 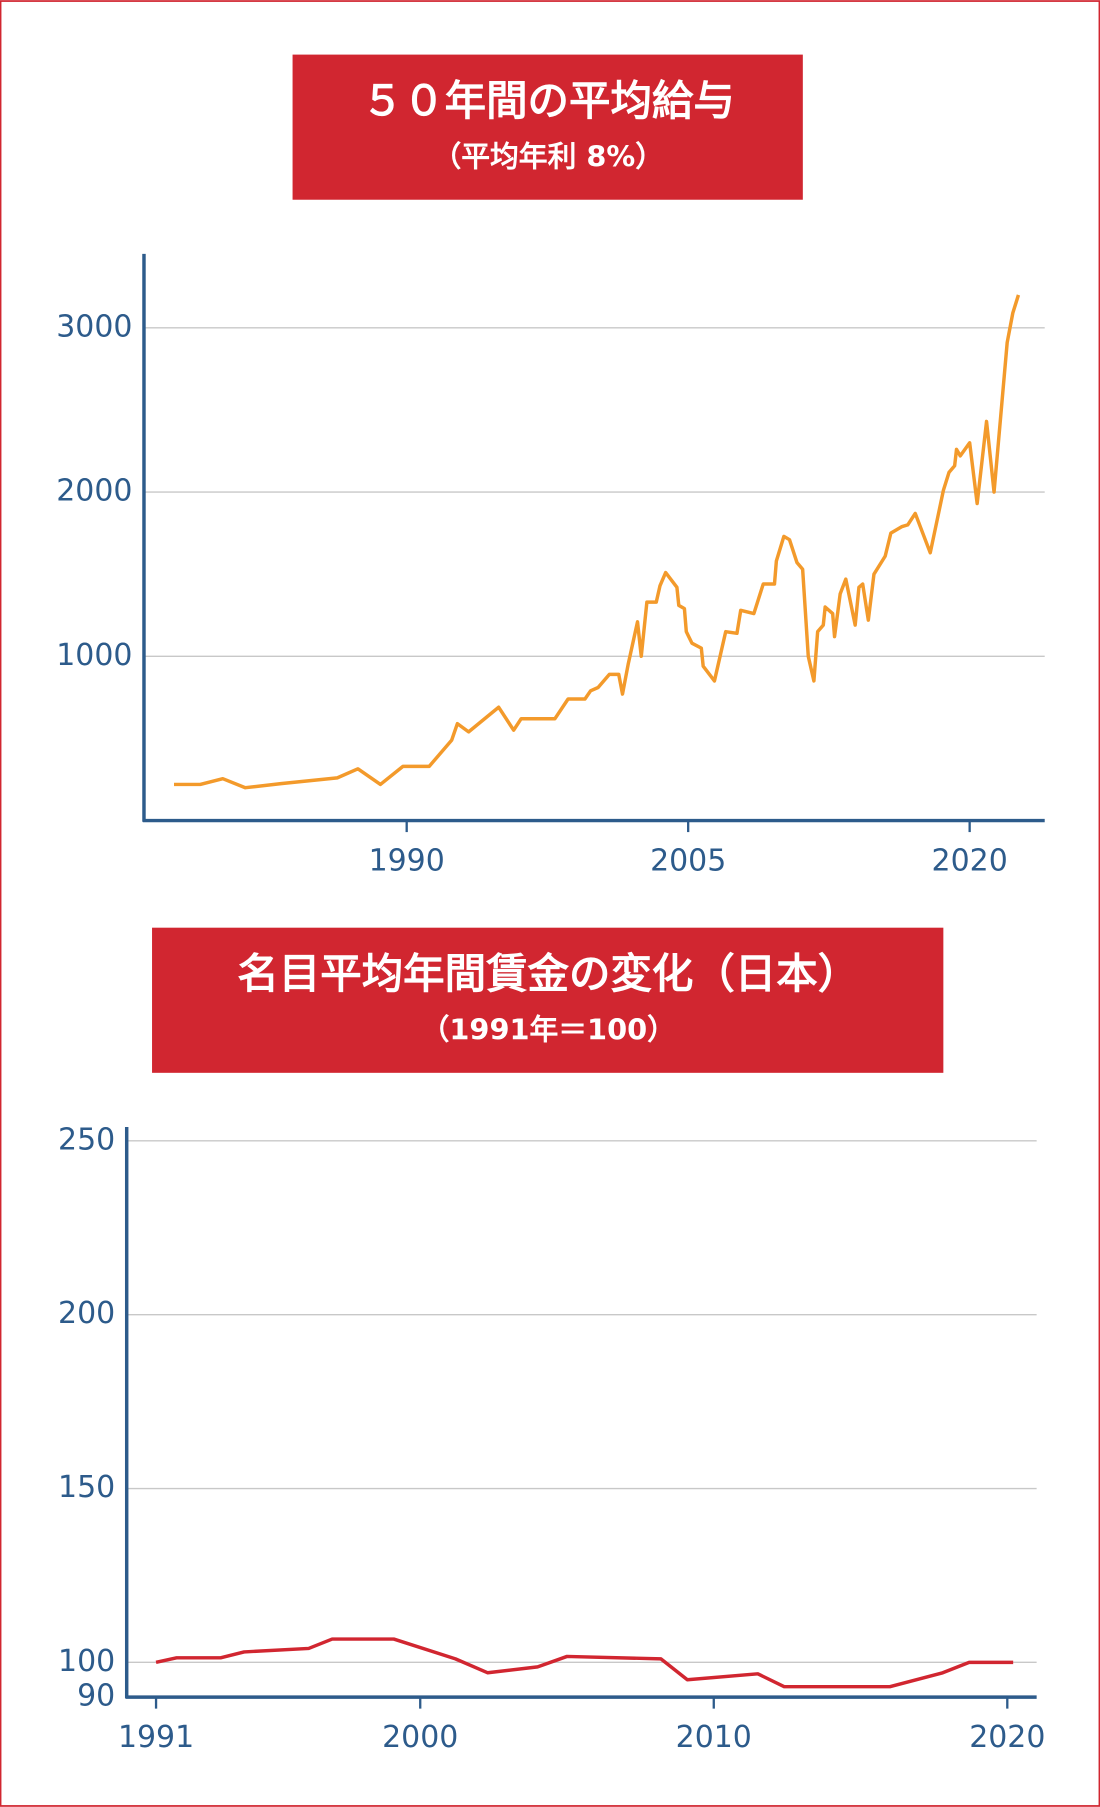 I want to click on chart-title: 名目平均年間賃金の変化（日本）, so click(x=548, y=974).